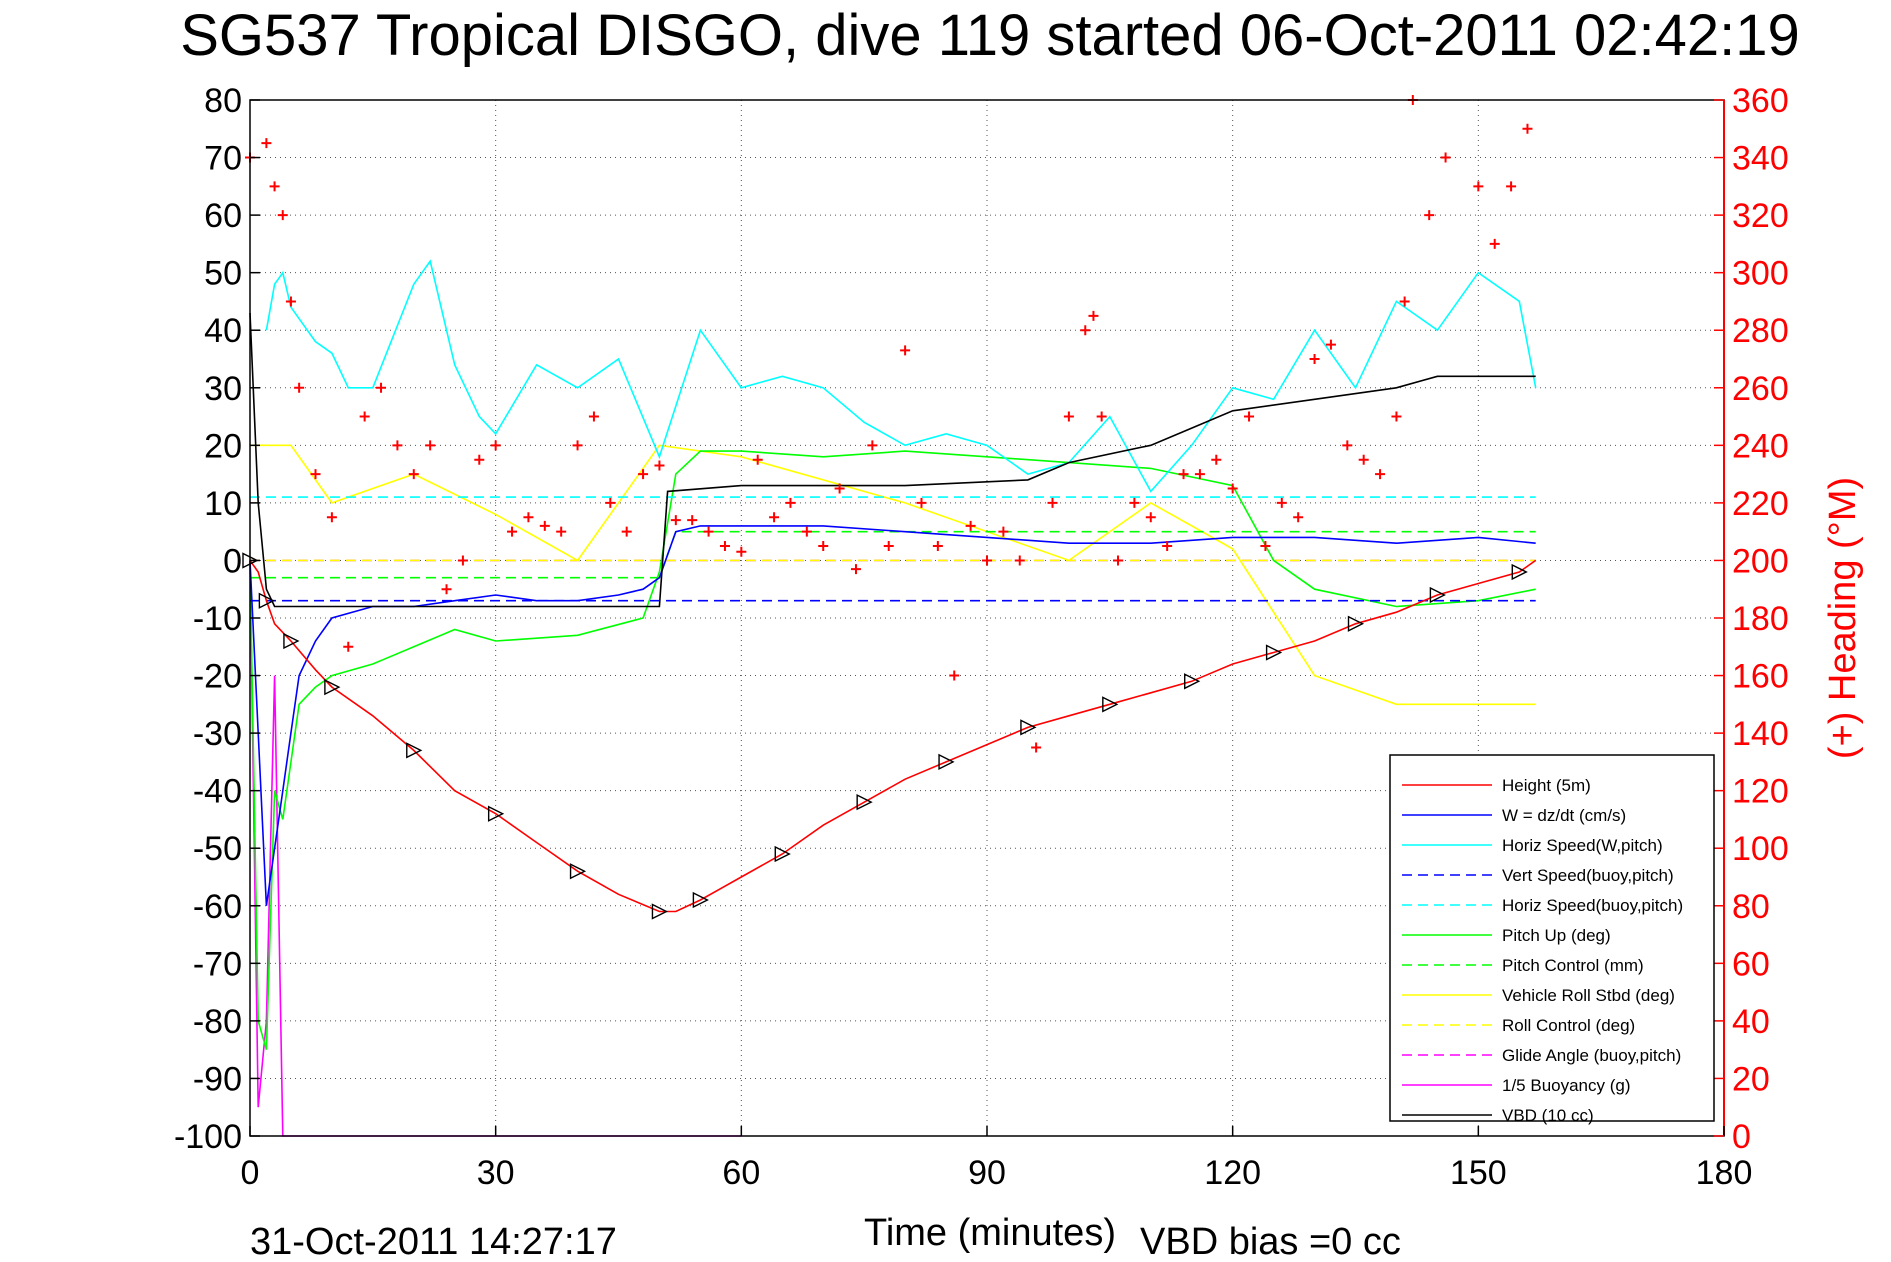 The width and height of the screenshot is (1891, 1262). Describe the element at coordinates (1566, 1085) in the screenshot. I see `legend-label-1-5-buoyancy-g: 1/5 Buoyancy (g)` at that location.